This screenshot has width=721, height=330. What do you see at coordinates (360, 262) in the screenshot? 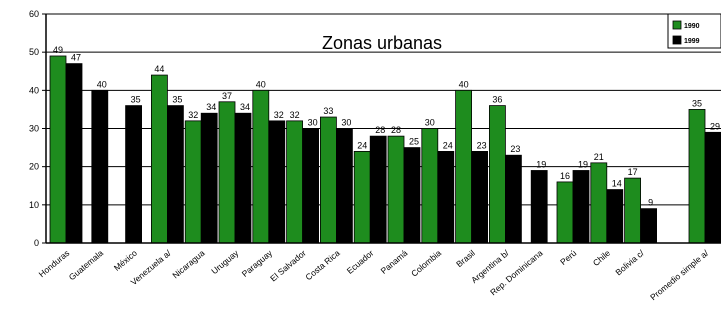
I see `category-label-9: Ecuador` at bounding box center [360, 262].